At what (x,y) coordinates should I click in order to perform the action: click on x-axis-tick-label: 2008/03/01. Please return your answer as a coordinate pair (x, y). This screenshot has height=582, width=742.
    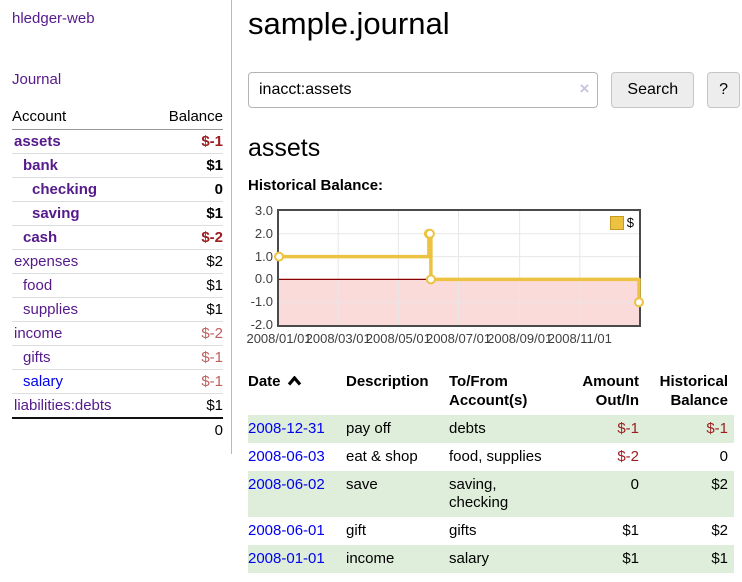
    Looking at the image, I should click on (338, 338).